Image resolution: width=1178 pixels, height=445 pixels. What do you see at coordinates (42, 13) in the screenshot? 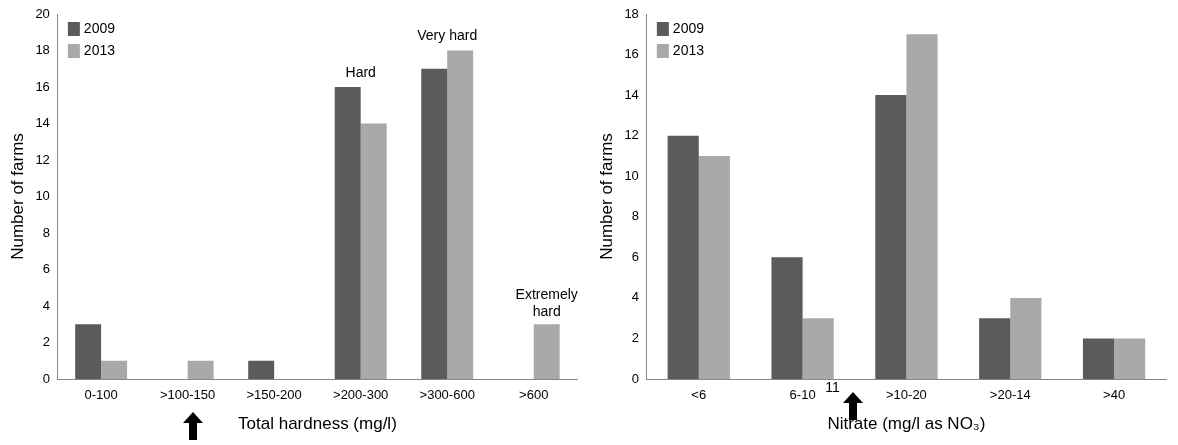
I see `y-tick-label: 20` at bounding box center [42, 13].